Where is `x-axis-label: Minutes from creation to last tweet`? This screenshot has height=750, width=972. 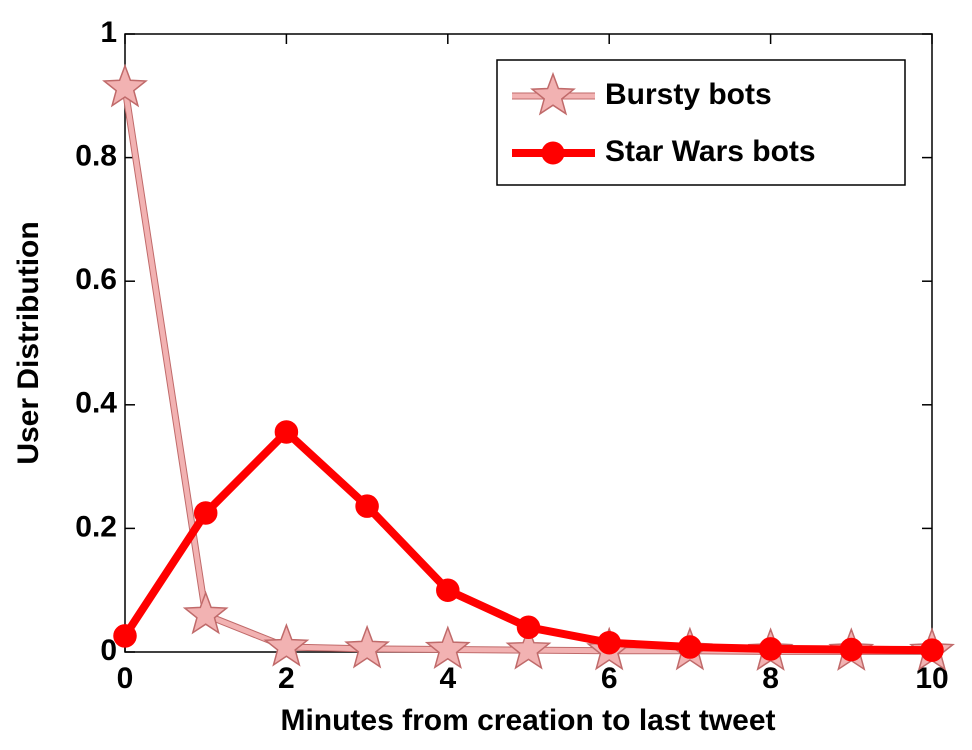
x-axis-label: Minutes from creation to last tweet is located at coordinates (527, 720).